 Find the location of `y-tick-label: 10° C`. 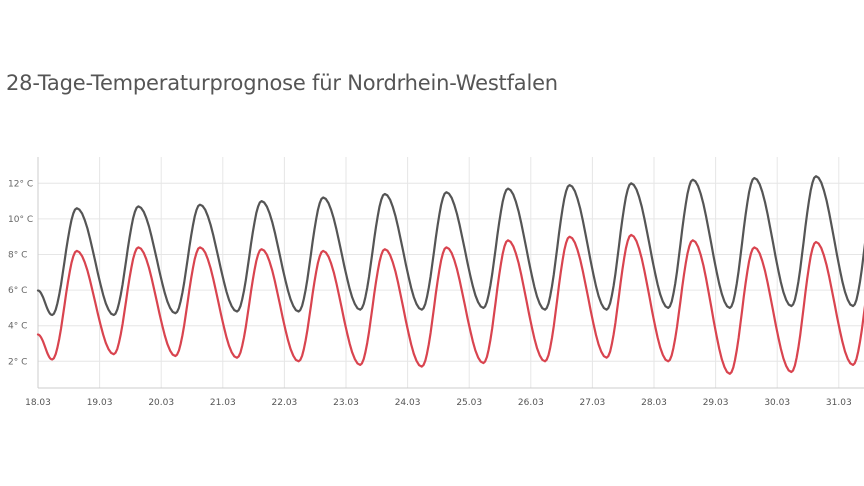

y-tick-label: 10° C is located at coordinates (20, 220).